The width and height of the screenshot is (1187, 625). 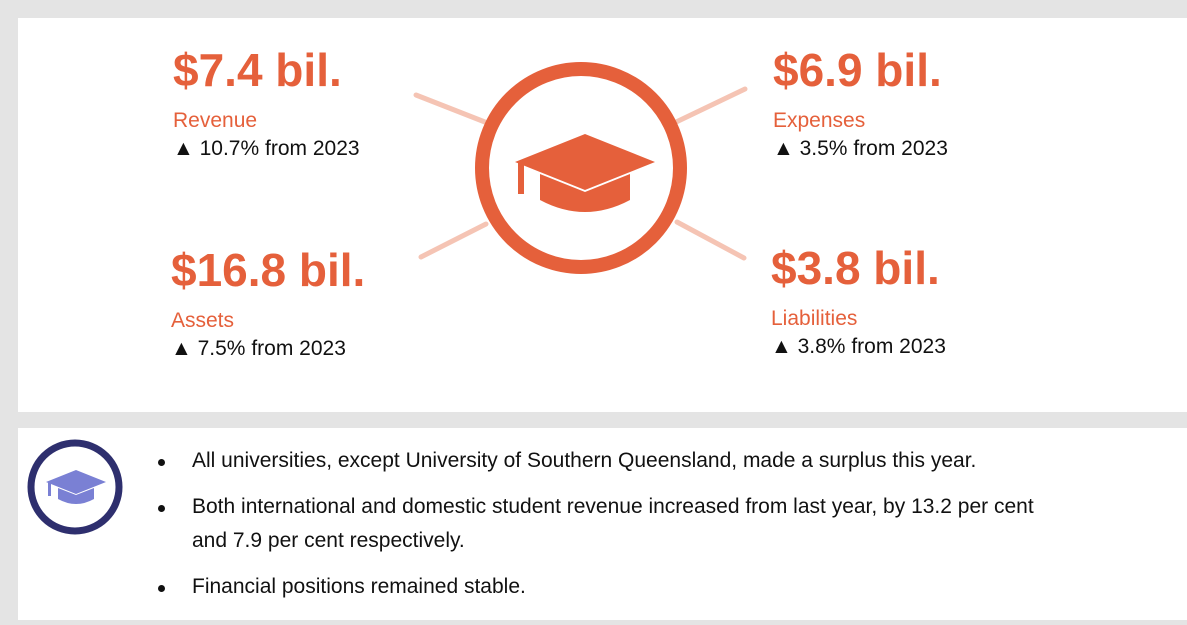 I want to click on metric-value: $3.8 bil., so click(x=855, y=268).